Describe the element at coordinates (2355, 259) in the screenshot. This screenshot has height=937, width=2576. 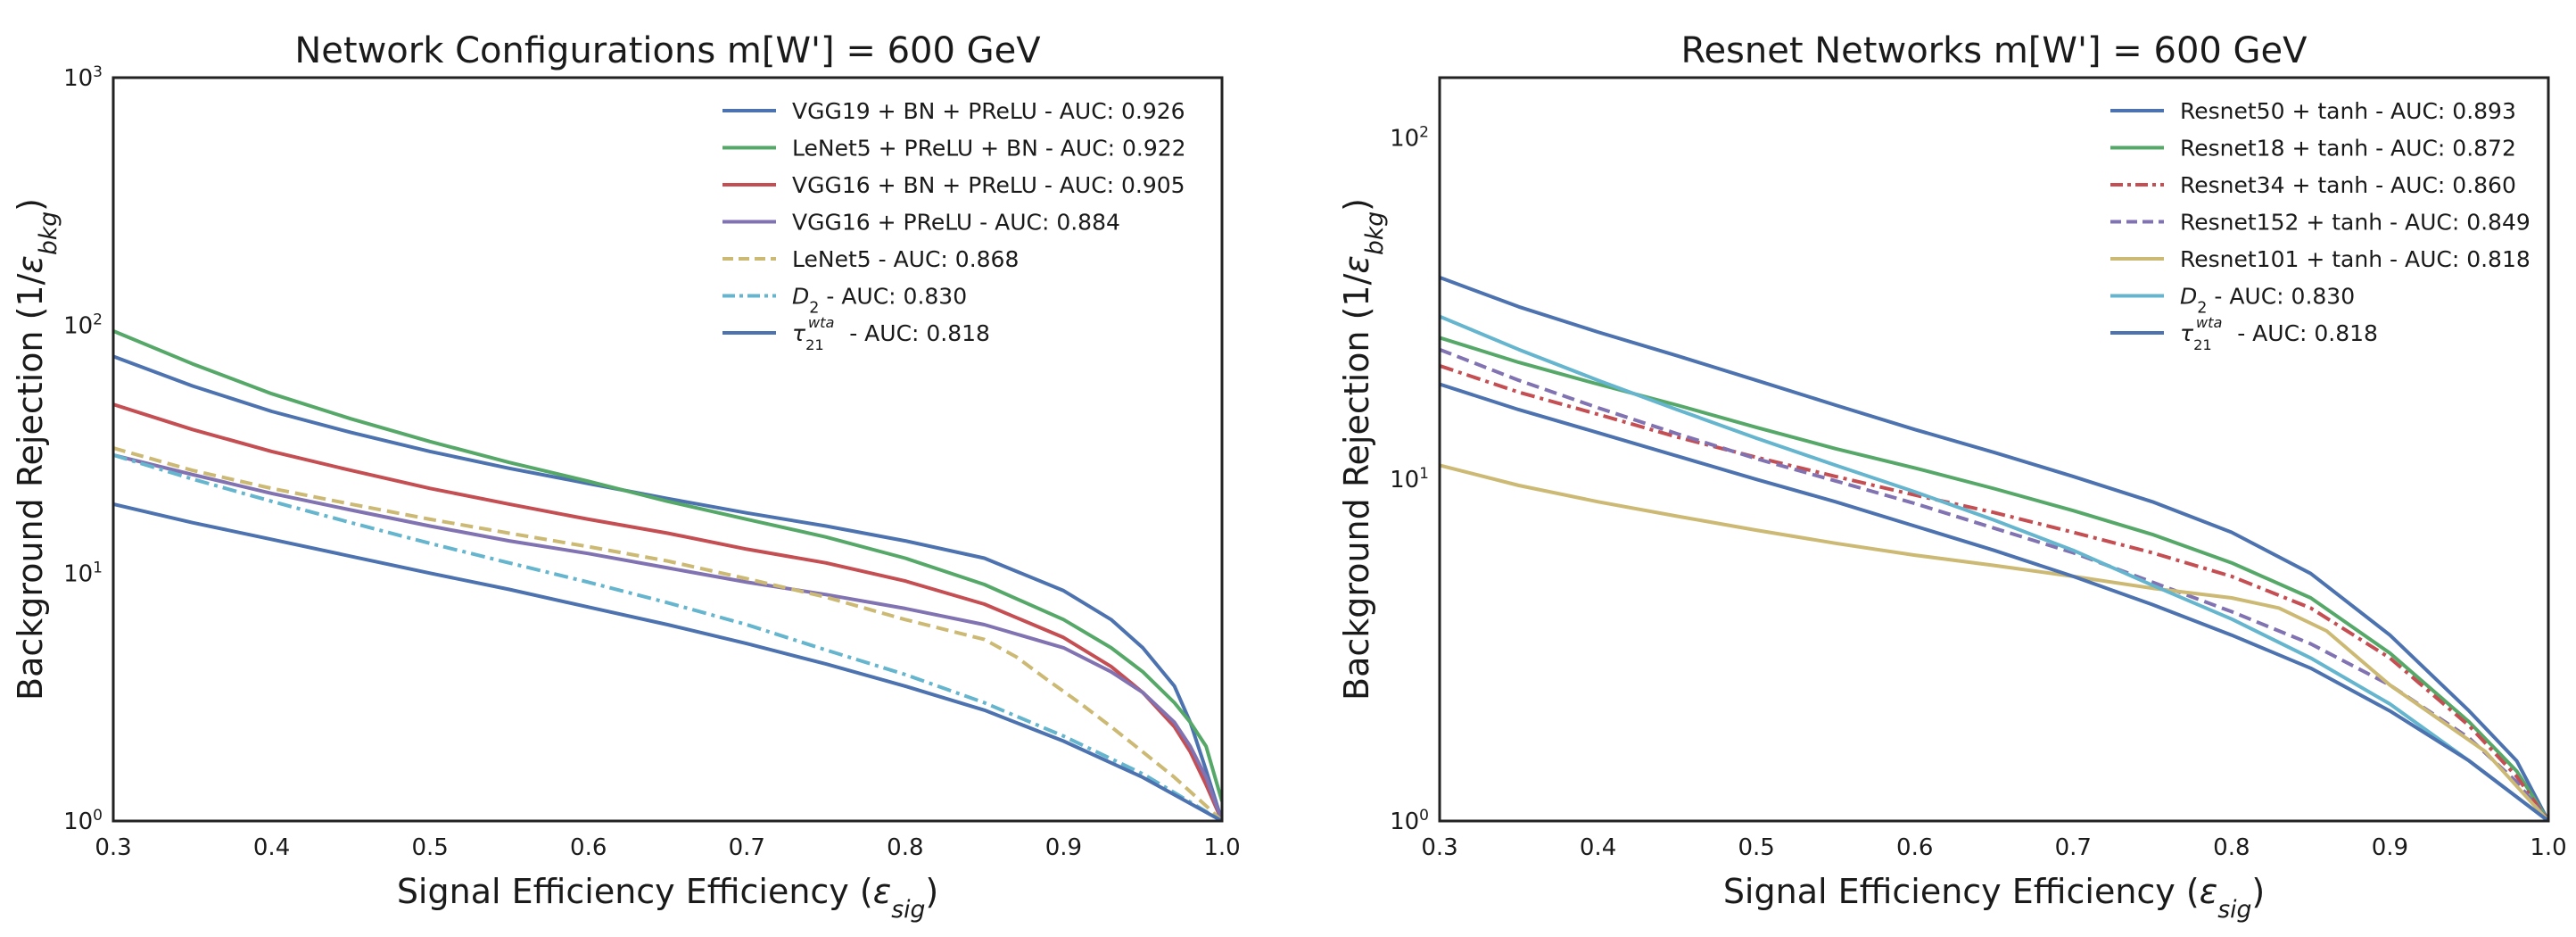
I see `legend-entry: Resnet101 + tanh - AUC: 0.818` at that location.